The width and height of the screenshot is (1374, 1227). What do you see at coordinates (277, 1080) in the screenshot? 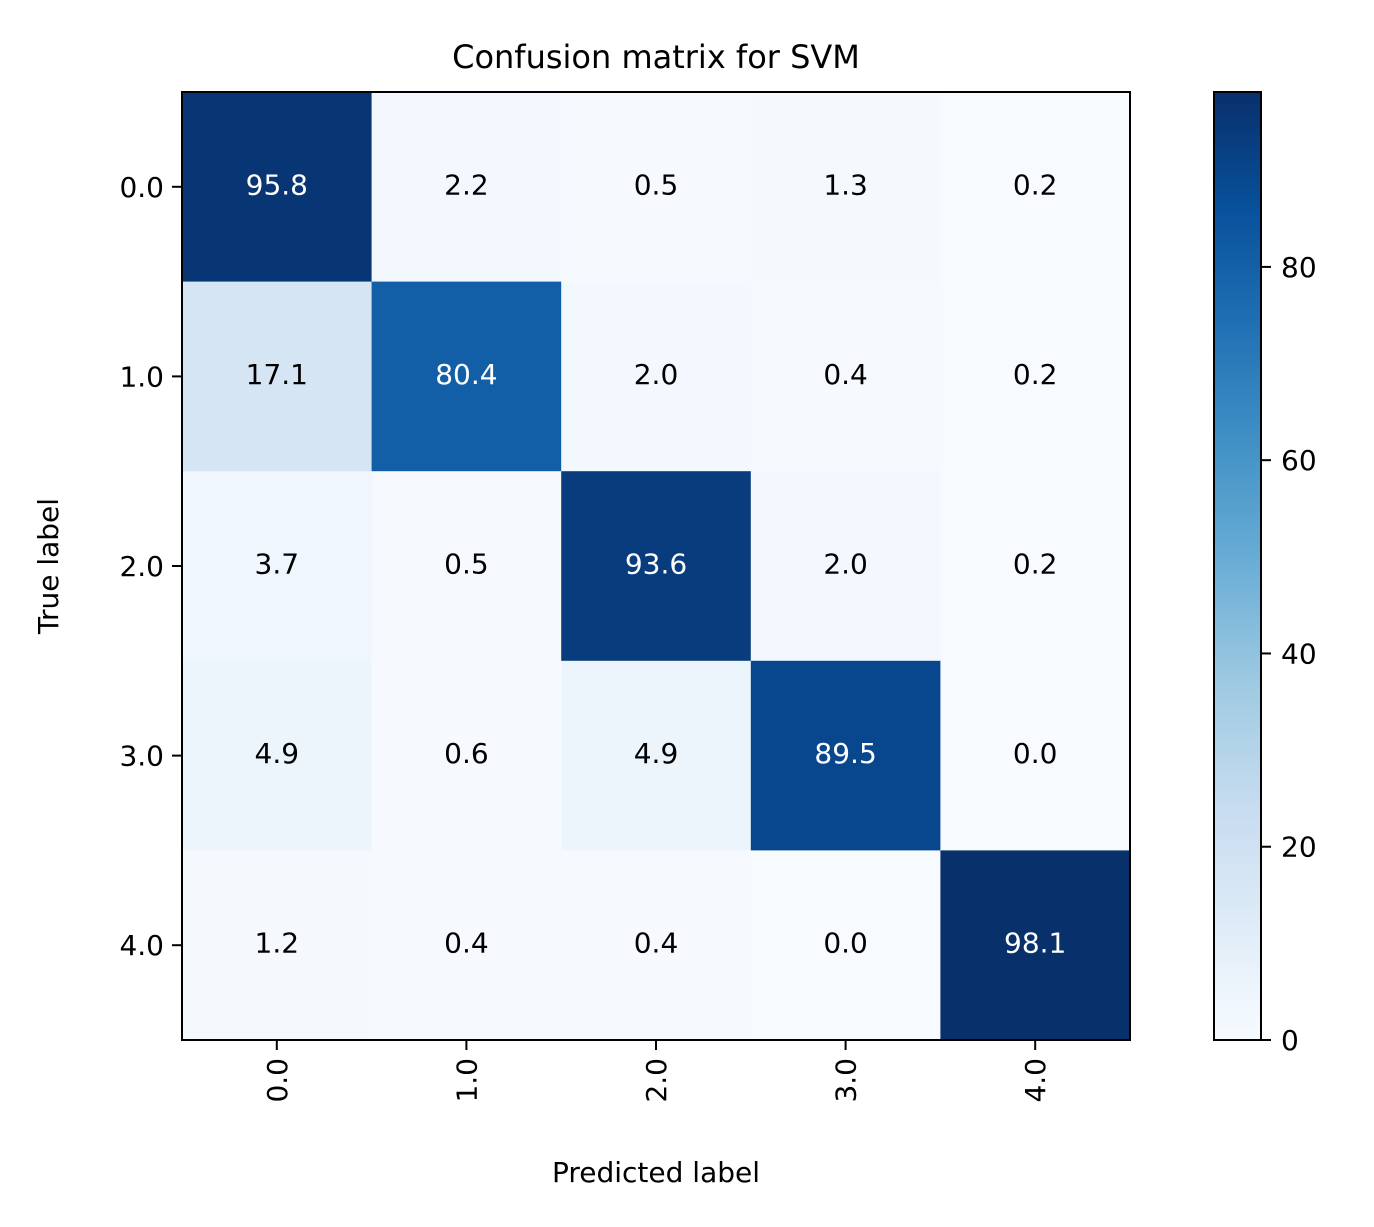
I see `x-tick-label: 0.0` at bounding box center [277, 1080].